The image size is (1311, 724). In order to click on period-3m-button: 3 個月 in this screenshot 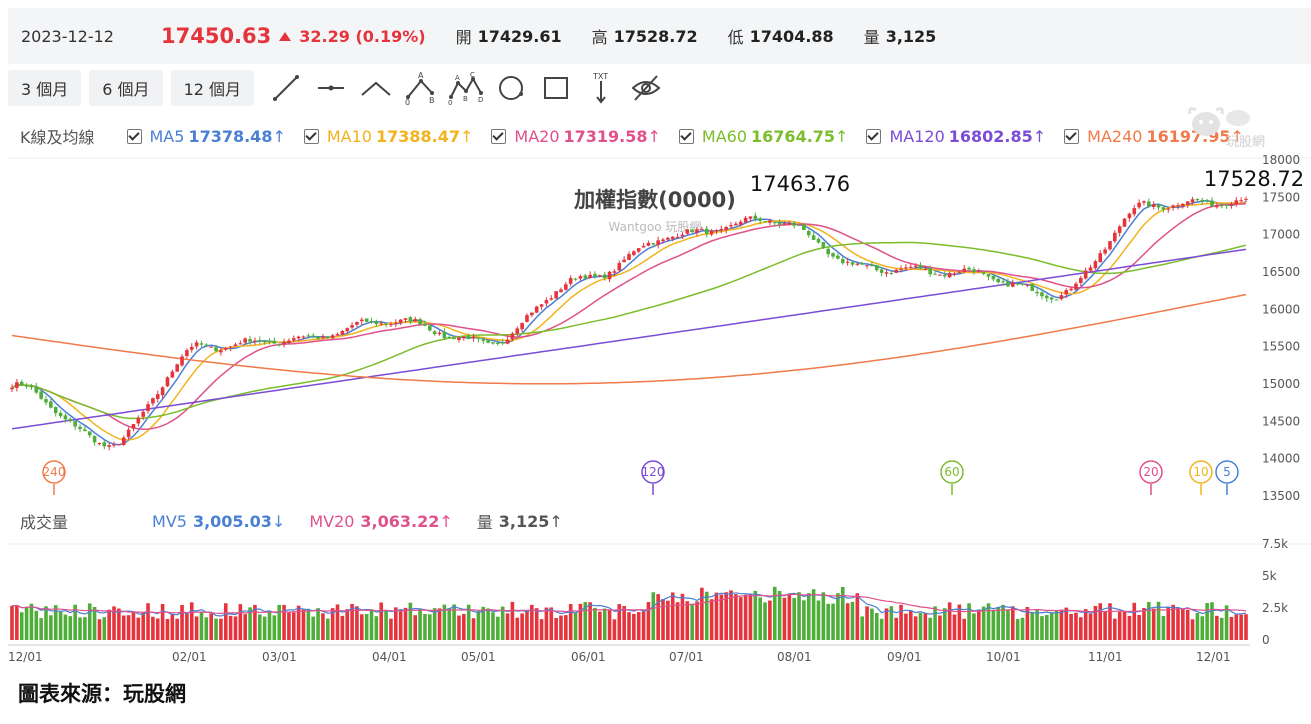, I will do `click(45, 88)`.